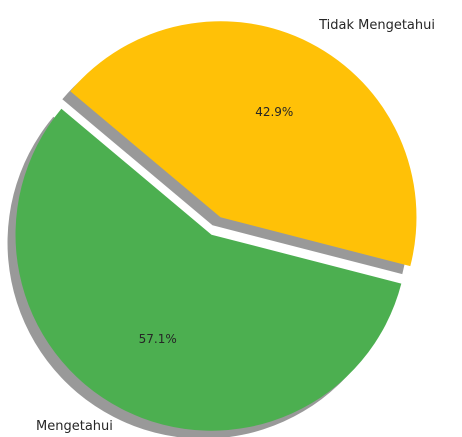  Describe the element at coordinates (158, 339) in the screenshot. I see `percent-label: 57.1%` at that location.